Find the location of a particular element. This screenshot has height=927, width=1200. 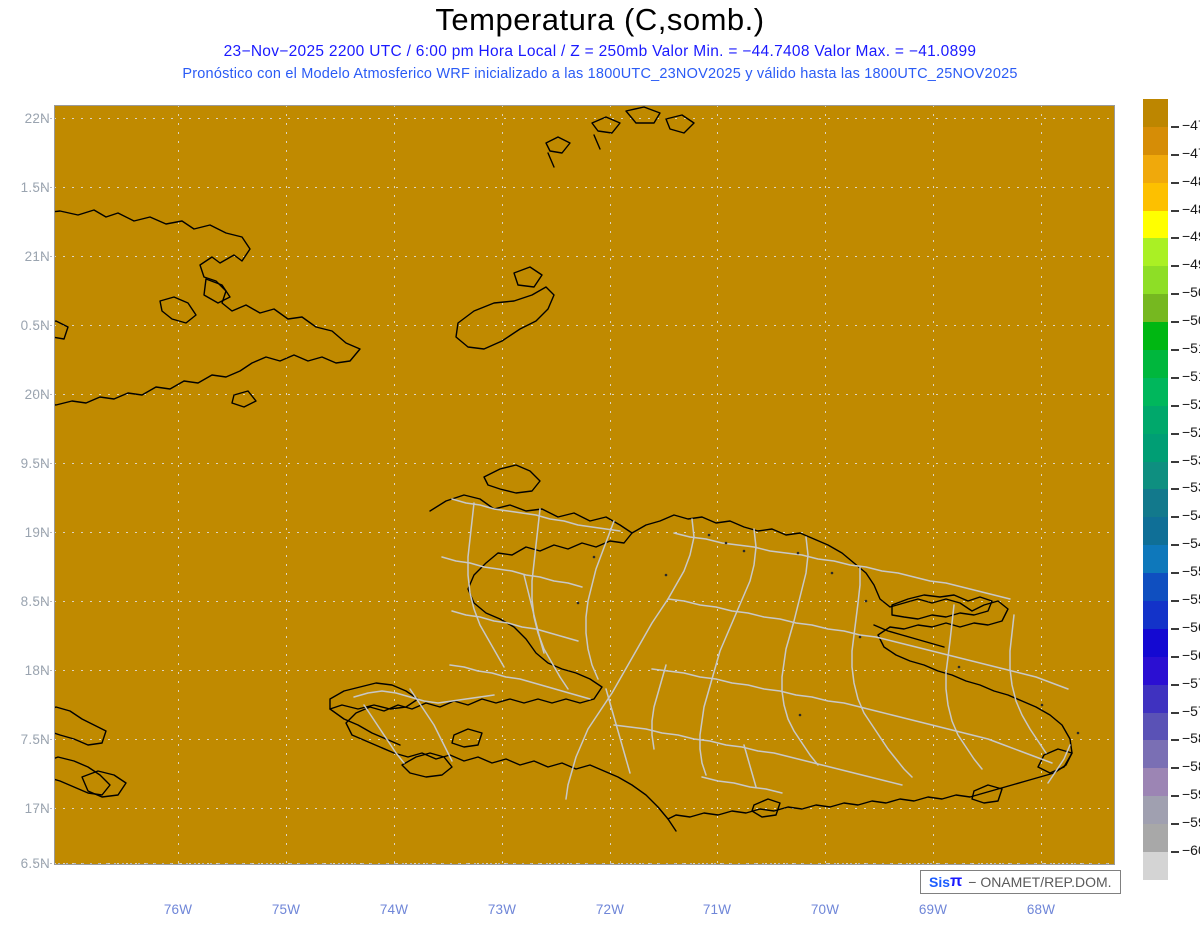

colorbar-segment: −54.5 is located at coordinates (1171, 554).